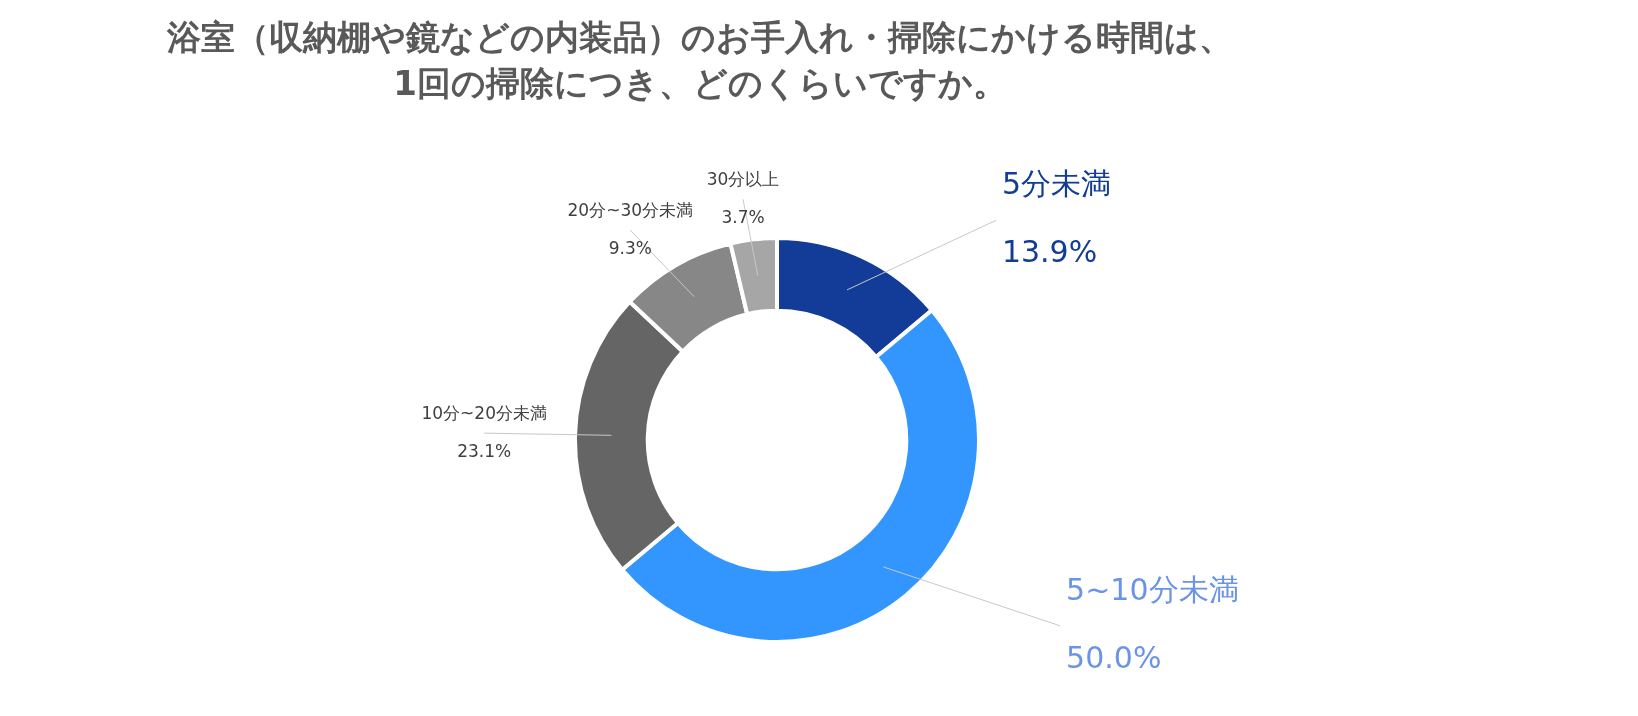 Image resolution: width=1638 pixels, height=716 pixels. I want to click on slice-label: 20分~30分未満, so click(630, 209).